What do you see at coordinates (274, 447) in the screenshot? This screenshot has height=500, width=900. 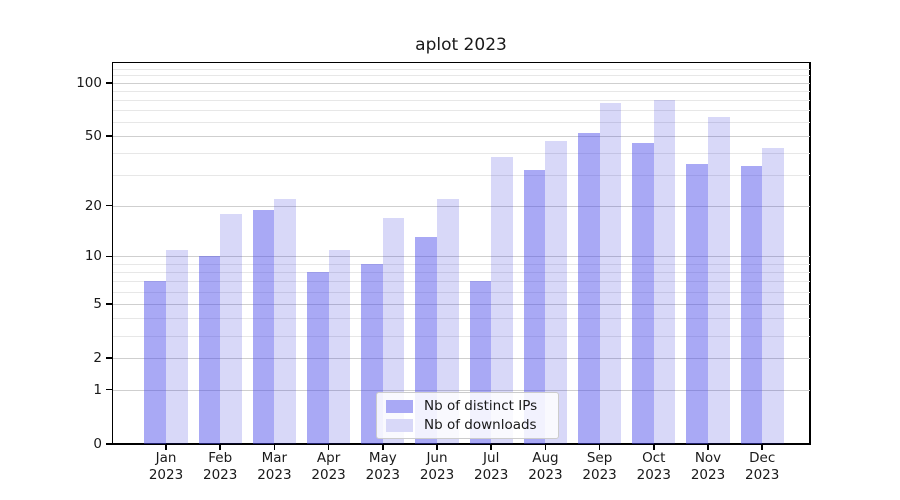 I see `x-tick-mark-mar` at bounding box center [274, 447].